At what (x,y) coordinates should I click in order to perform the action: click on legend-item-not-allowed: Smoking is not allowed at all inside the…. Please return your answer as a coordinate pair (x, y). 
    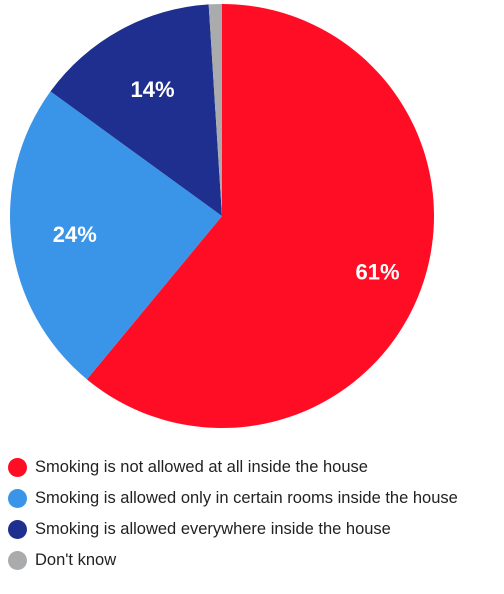
    Looking at the image, I should click on (256, 467).